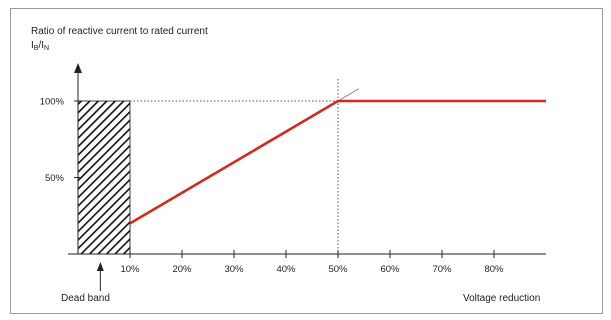 The height and width of the screenshot is (320, 611). I want to click on x-tick-label: 50%, so click(338, 269).